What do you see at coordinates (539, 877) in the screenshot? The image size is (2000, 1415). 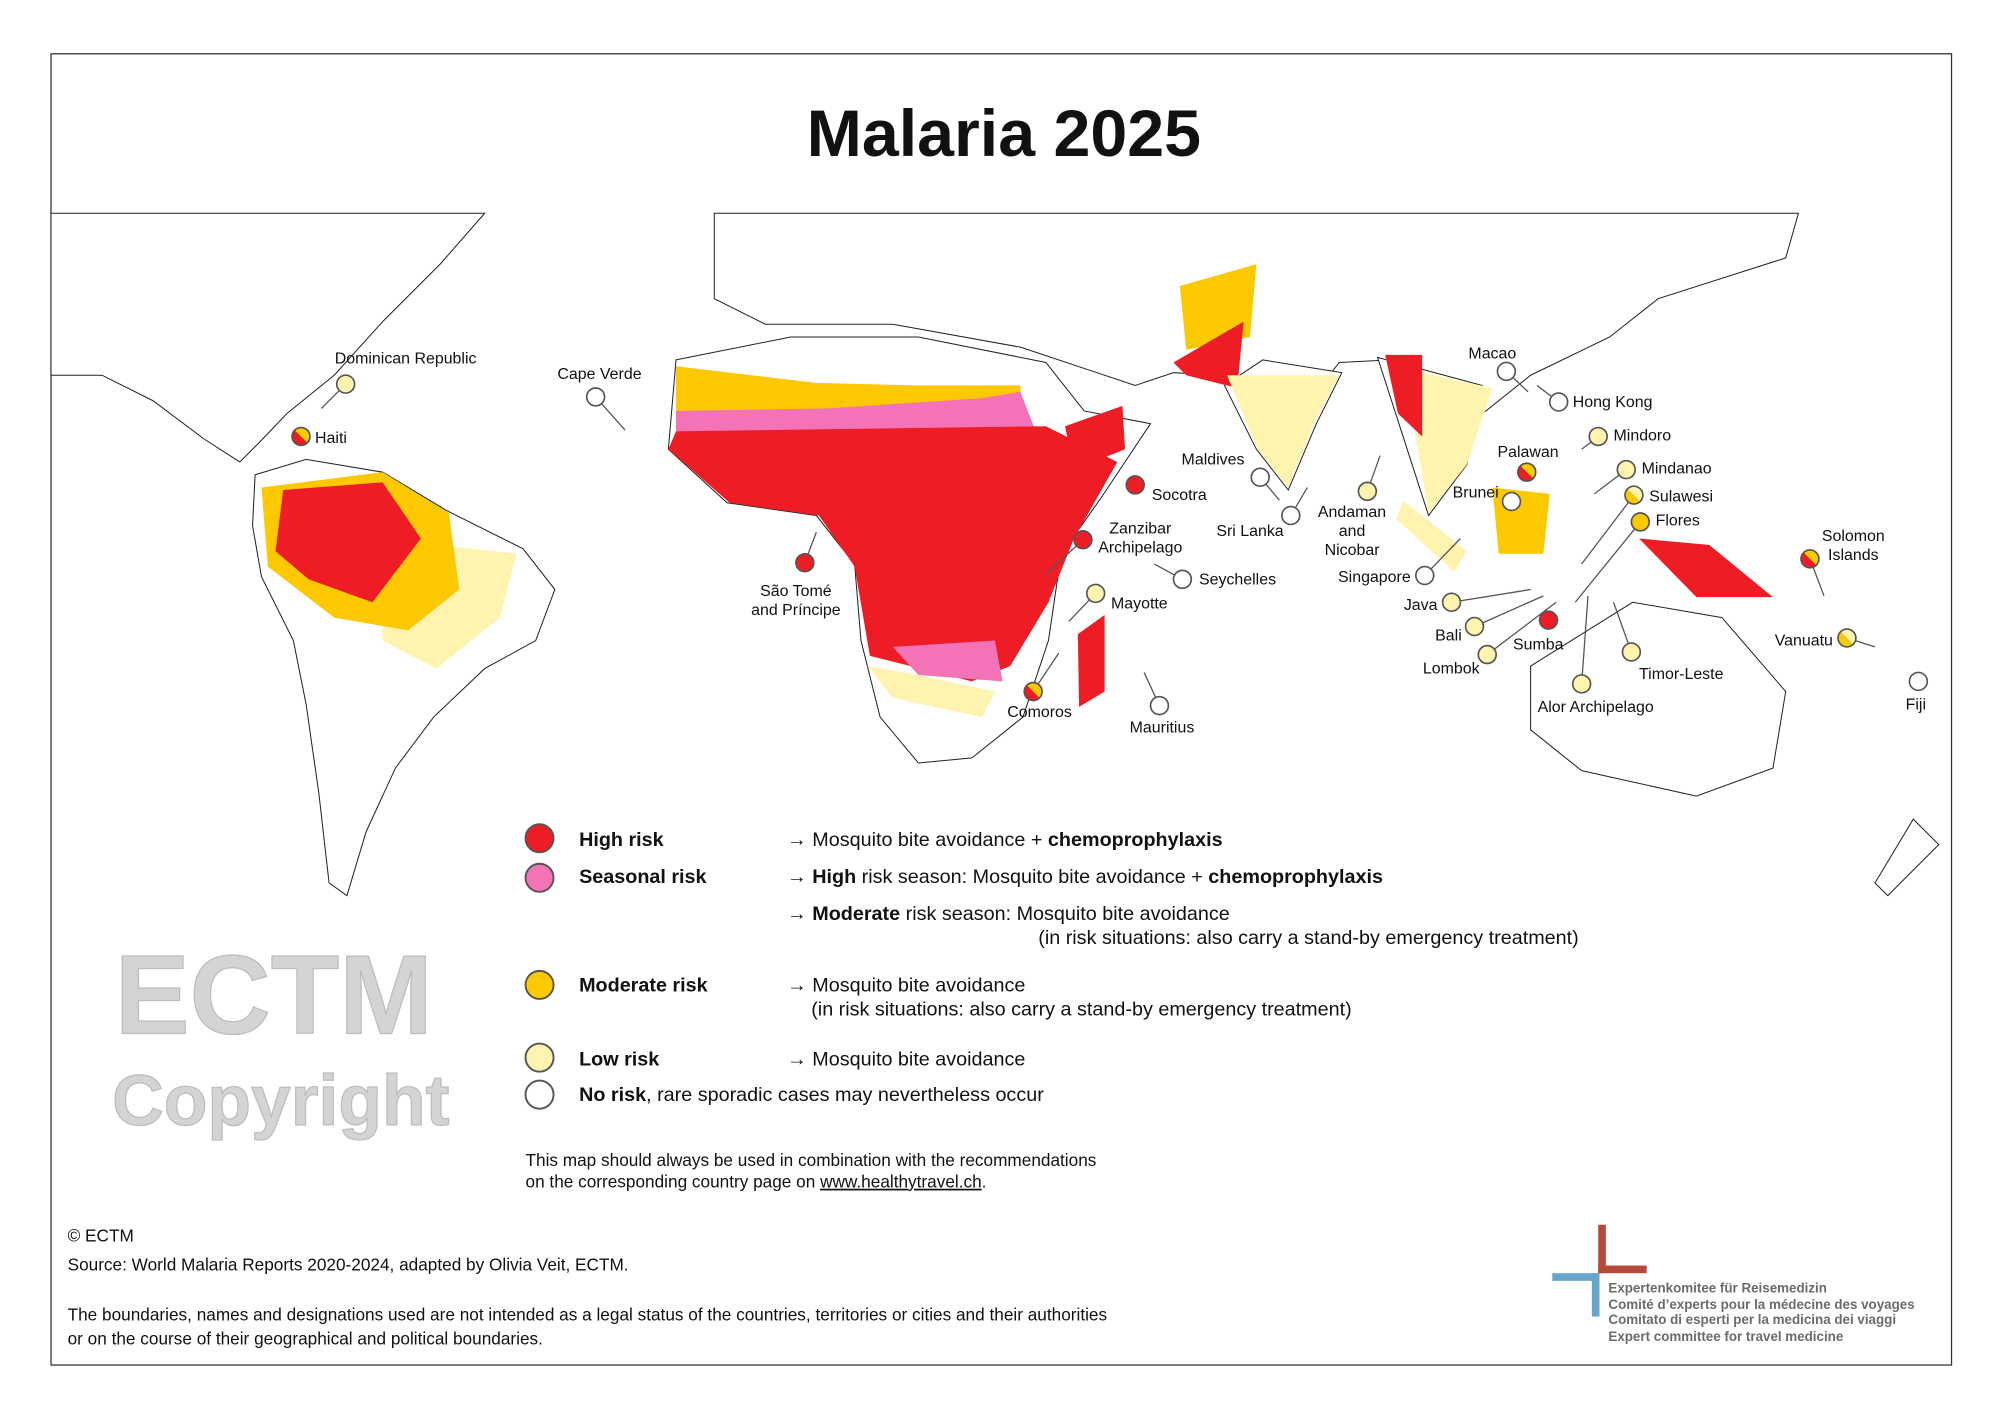 I see `legend-swatch-seasonal` at bounding box center [539, 877].